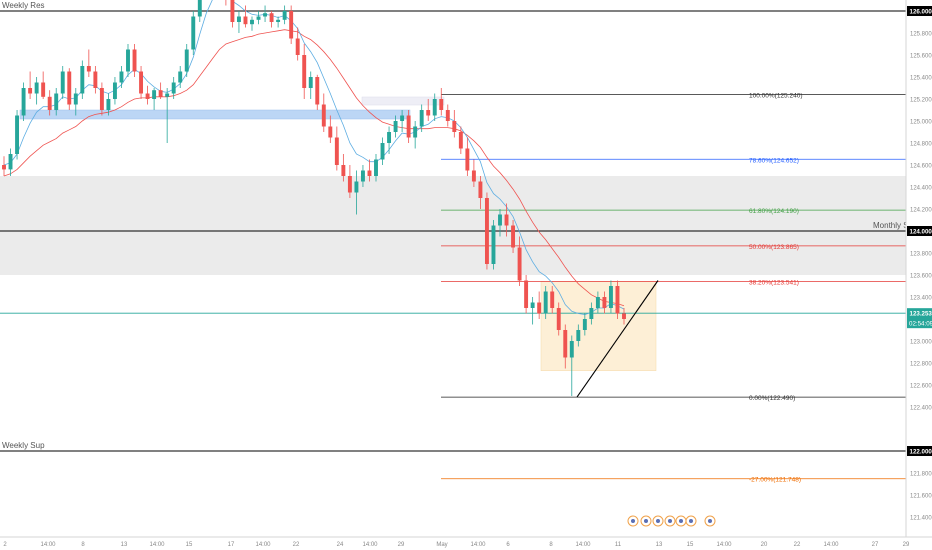 Image resolution: width=932 pixels, height=550 pixels. Describe the element at coordinates (921, 145) in the screenshot. I see `price-tick-5: 124.800` at that location.